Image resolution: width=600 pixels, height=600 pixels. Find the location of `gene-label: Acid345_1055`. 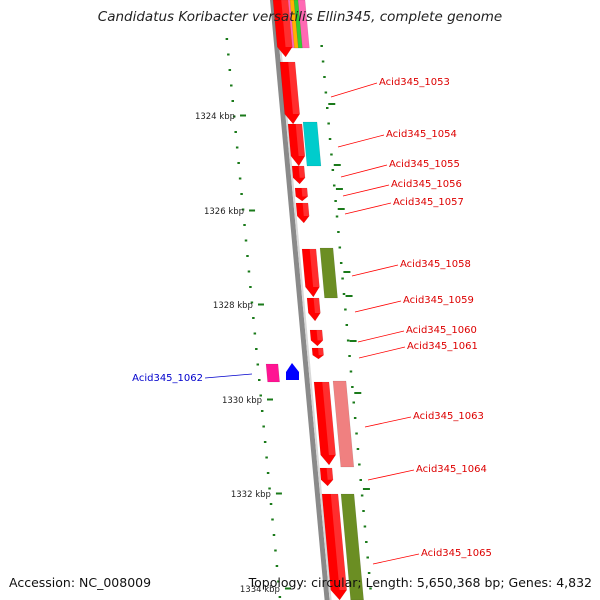

gene-label: Acid345_1055 is located at coordinates (424, 164).